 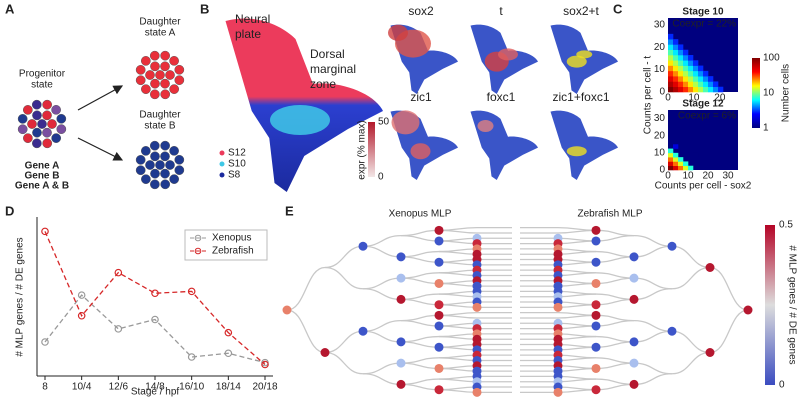 I want to click on coexpr-label: Coexpr = 6%, so click(x=707, y=116).